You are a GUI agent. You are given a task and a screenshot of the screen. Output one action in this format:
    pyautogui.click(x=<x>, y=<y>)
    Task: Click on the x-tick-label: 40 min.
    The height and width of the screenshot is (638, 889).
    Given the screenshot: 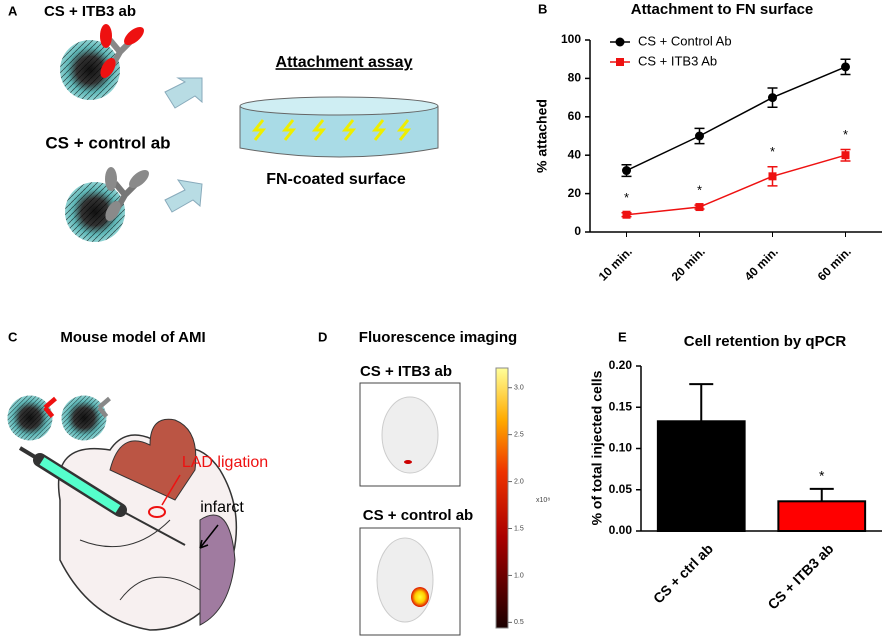 What is the action you would take?
    pyautogui.click(x=761, y=263)
    